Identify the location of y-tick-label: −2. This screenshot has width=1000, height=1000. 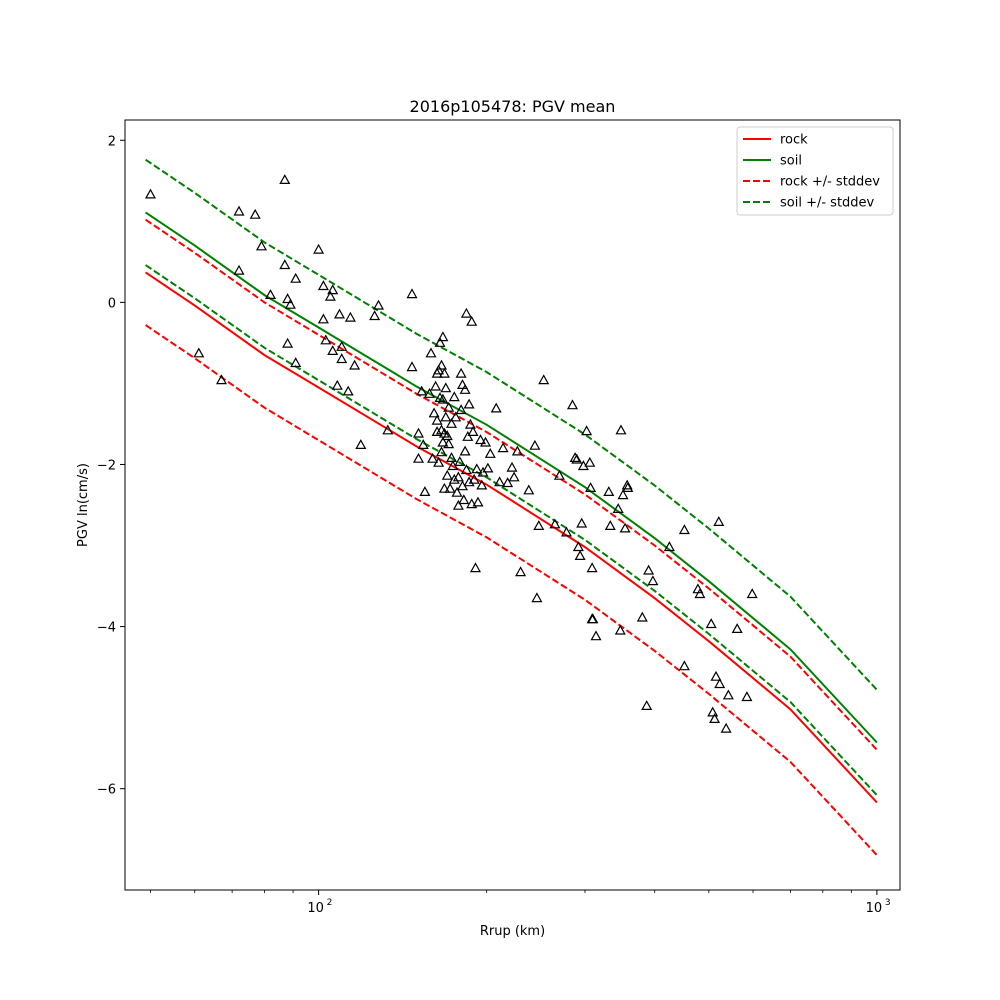
(106, 465).